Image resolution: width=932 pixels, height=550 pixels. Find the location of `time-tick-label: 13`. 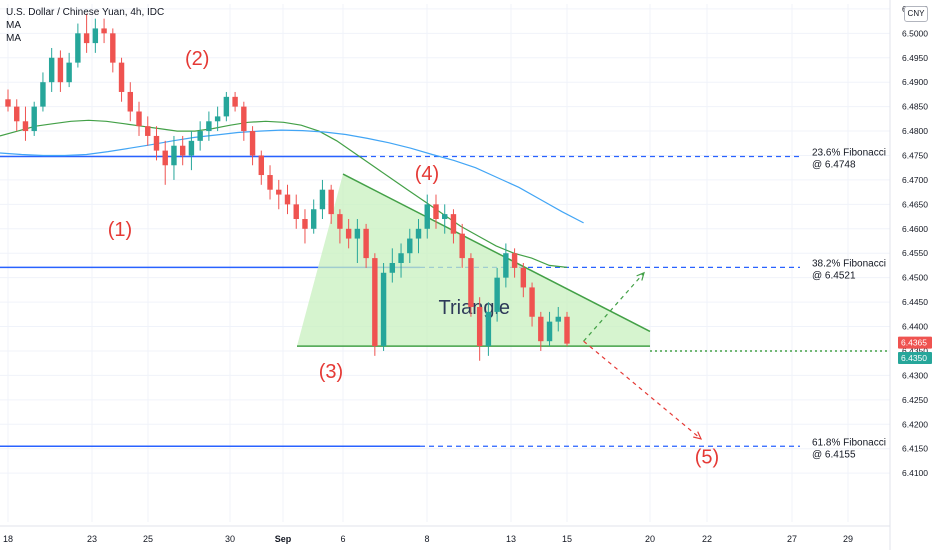

time-tick-label: 13 is located at coordinates (511, 539).